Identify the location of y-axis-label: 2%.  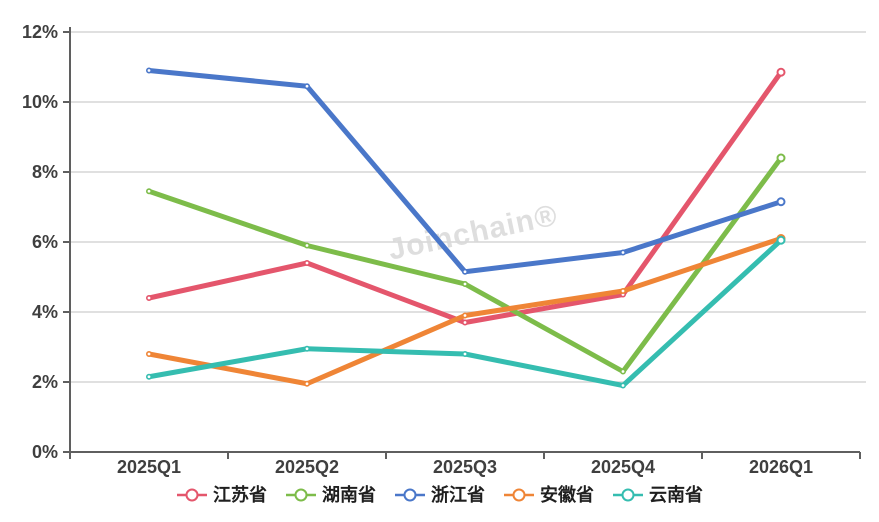
(45, 382).